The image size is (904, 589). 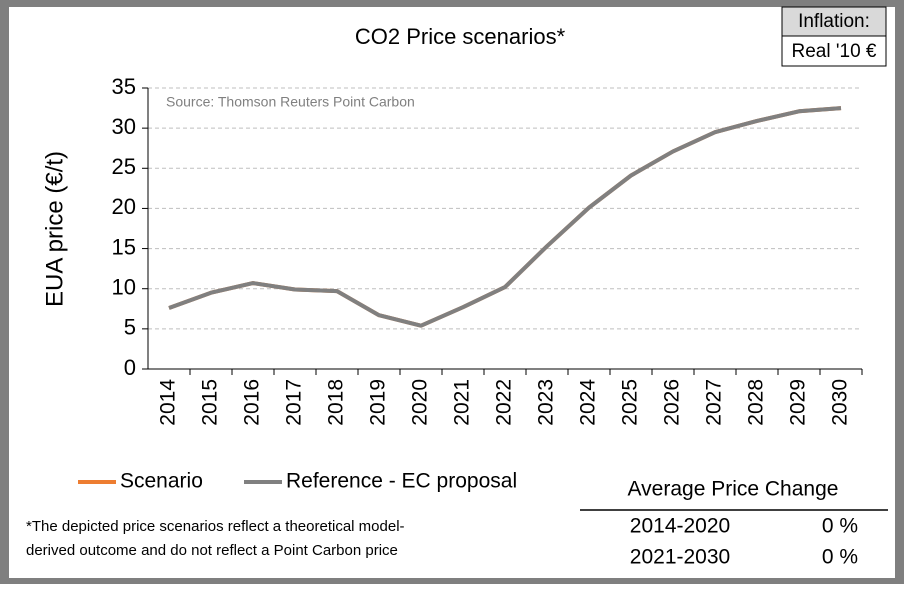 What do you see at coordinates (290, 102) in the screenshot?
I see `annotation: Source: Thomson Reuters Point Carbon` at bounding box center [290, 102].